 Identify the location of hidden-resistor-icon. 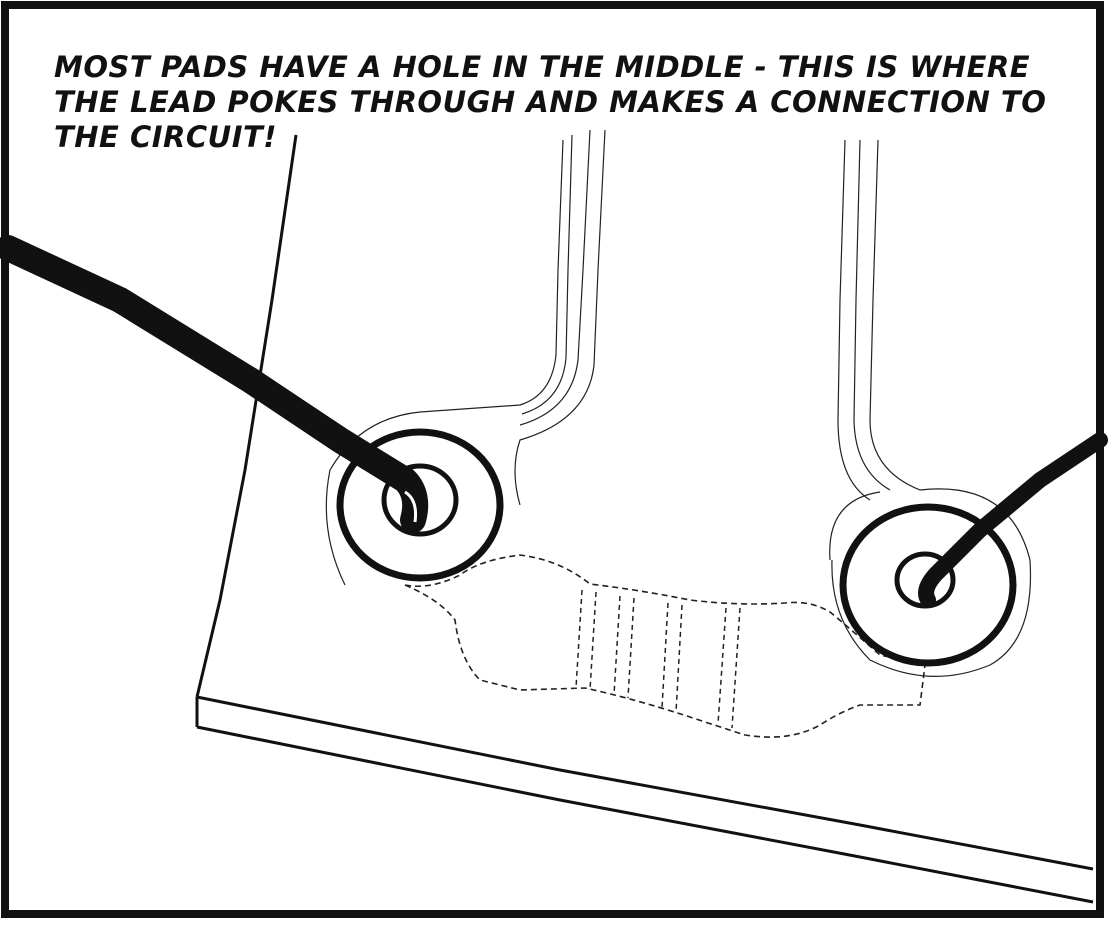
(665, 646).